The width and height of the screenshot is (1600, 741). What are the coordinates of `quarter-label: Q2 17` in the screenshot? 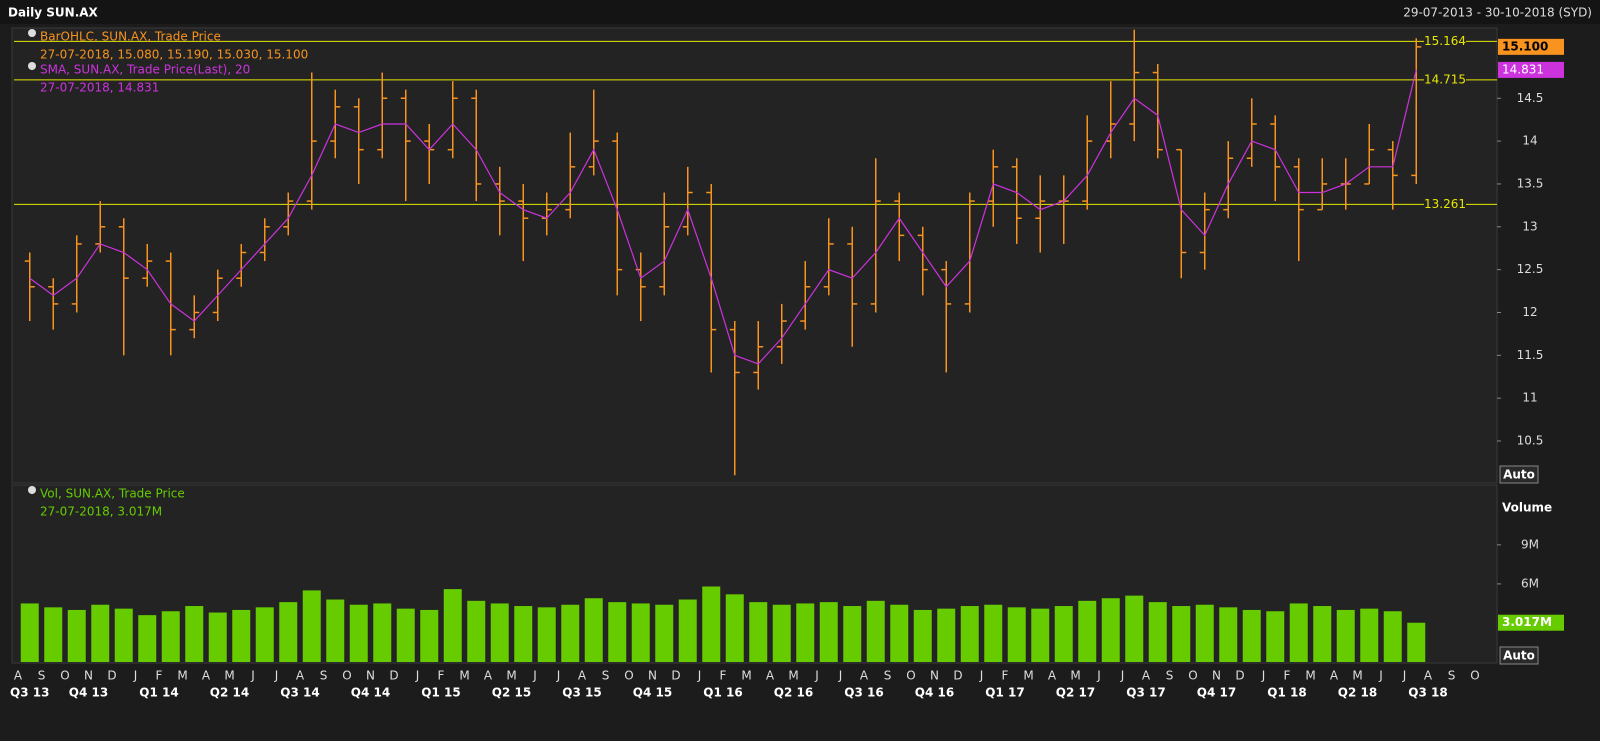 It's located at (1075, 693).